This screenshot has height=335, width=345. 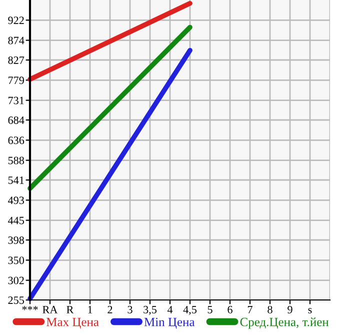 What do you see at coordinates (130, 310) in the screenshot?
I see `x-tick-label: 3` at bounding box center [130, 310].